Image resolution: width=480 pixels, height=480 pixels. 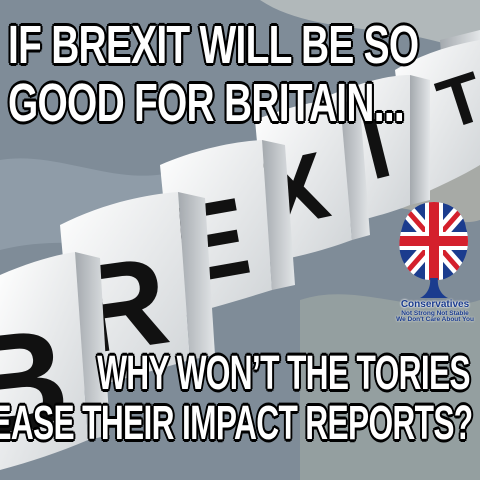 I want to click on logo-tagline-1: Not Strong Not Stable, so click(x=435, y=313).